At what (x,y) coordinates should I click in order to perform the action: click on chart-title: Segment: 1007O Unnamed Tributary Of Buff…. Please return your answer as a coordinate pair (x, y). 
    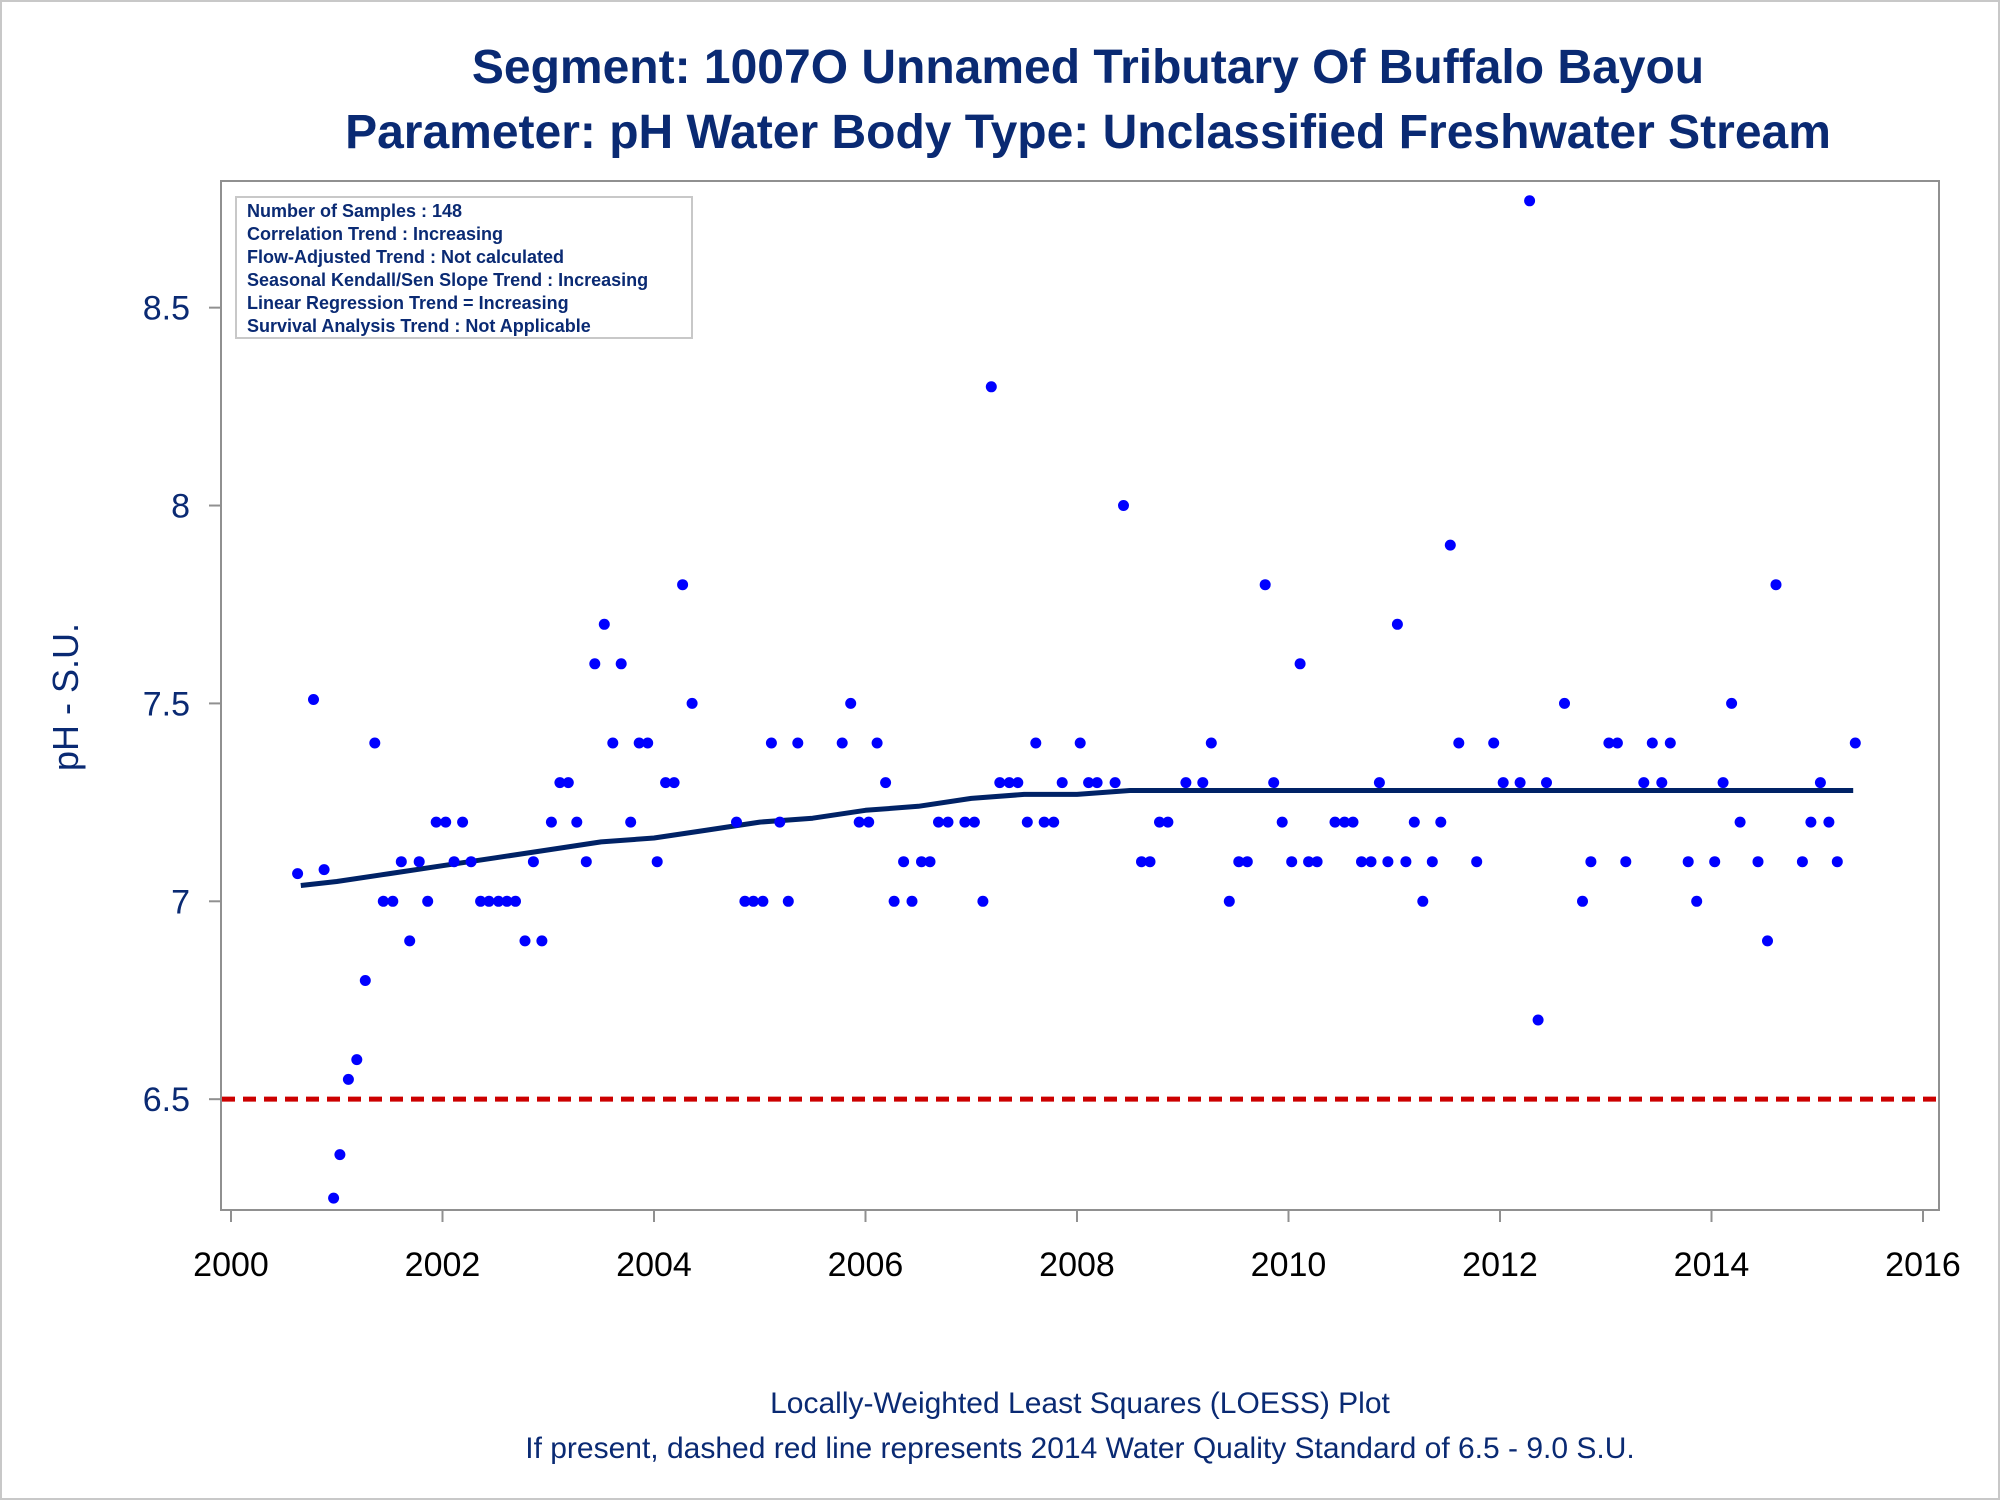
    Looking at the image, I should click on (1088, 67).